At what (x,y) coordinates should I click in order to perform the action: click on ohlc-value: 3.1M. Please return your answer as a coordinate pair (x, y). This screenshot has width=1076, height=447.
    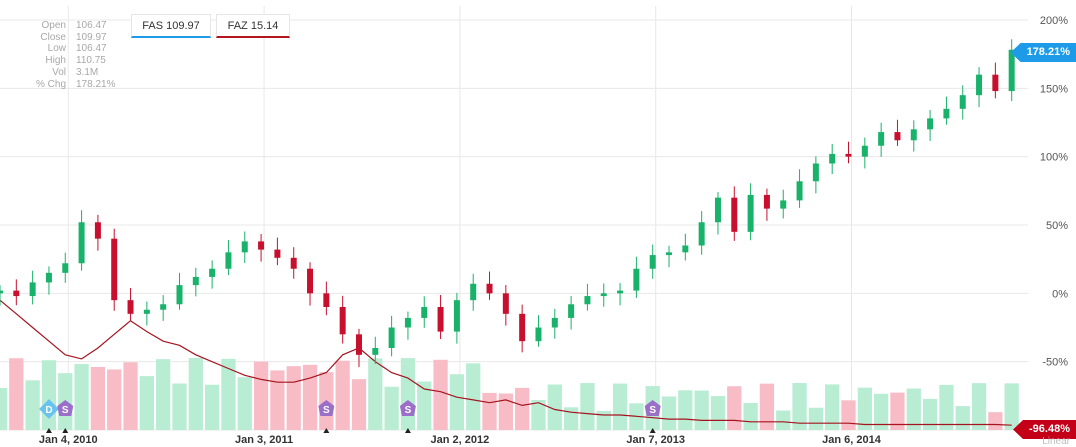
    Looking at the image, I should click on (87, 72).